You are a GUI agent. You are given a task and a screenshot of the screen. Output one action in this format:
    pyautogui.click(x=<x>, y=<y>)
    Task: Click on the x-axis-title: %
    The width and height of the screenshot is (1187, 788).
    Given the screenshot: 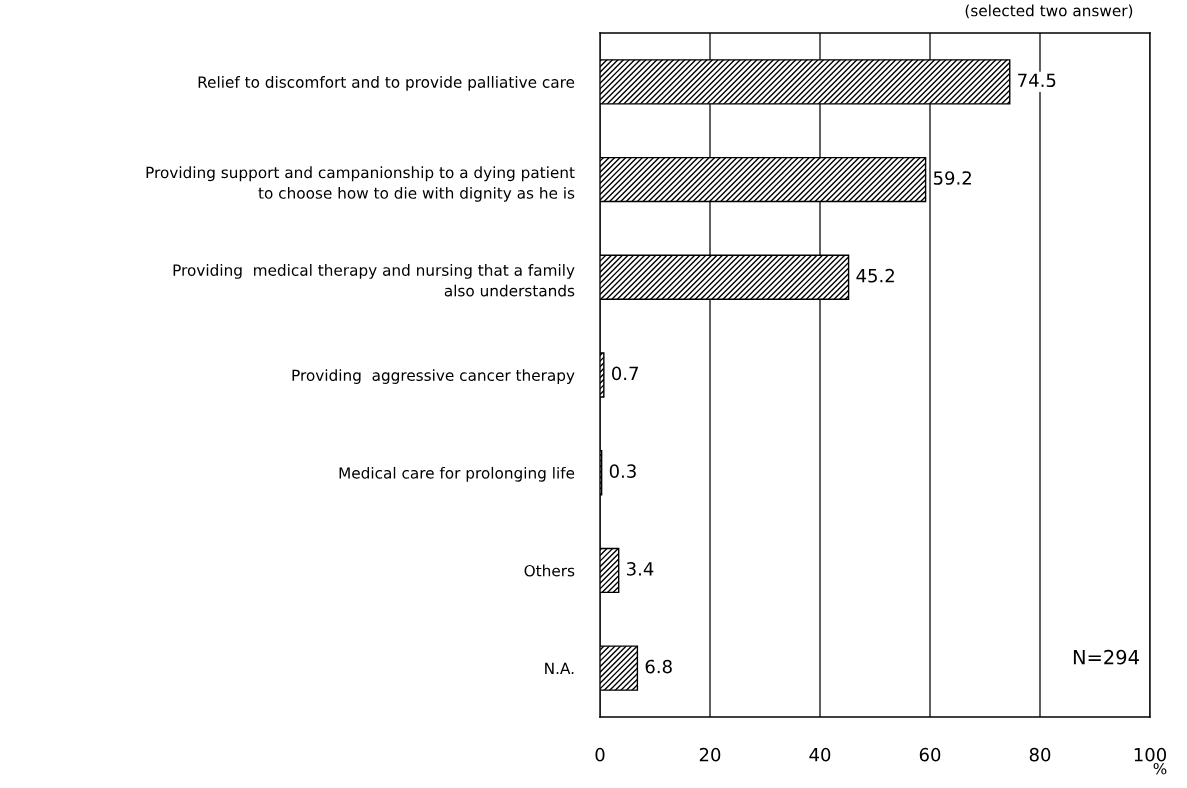 What is the action you would take?
    pyautogui.click(x=1160, y=768)
    